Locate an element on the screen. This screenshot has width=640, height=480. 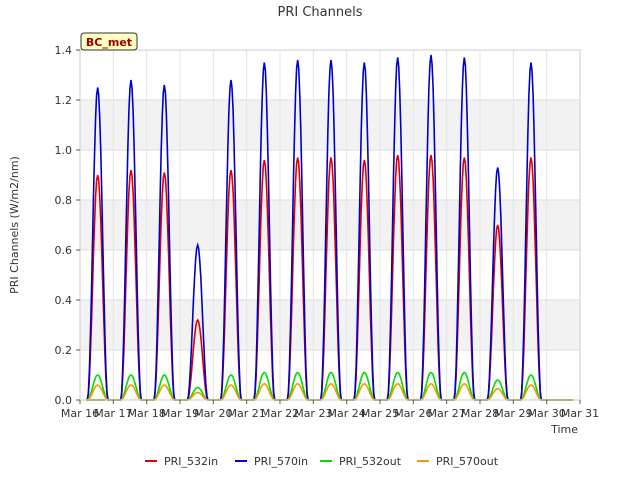
x-tick-label: Mar 31 is located at coordinates (580, 413).